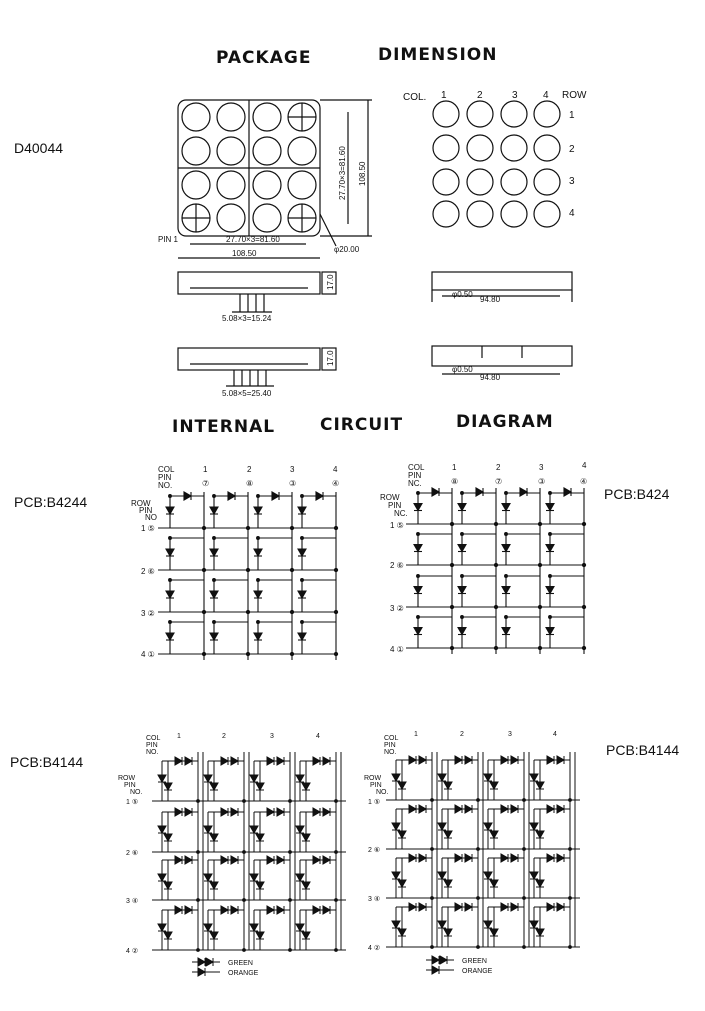 The image size is (705, 1011). What do you see at coordinates (414, 97) in the screenshot?
I see `front-col-label: COL.` at bounding box center [414, 97].